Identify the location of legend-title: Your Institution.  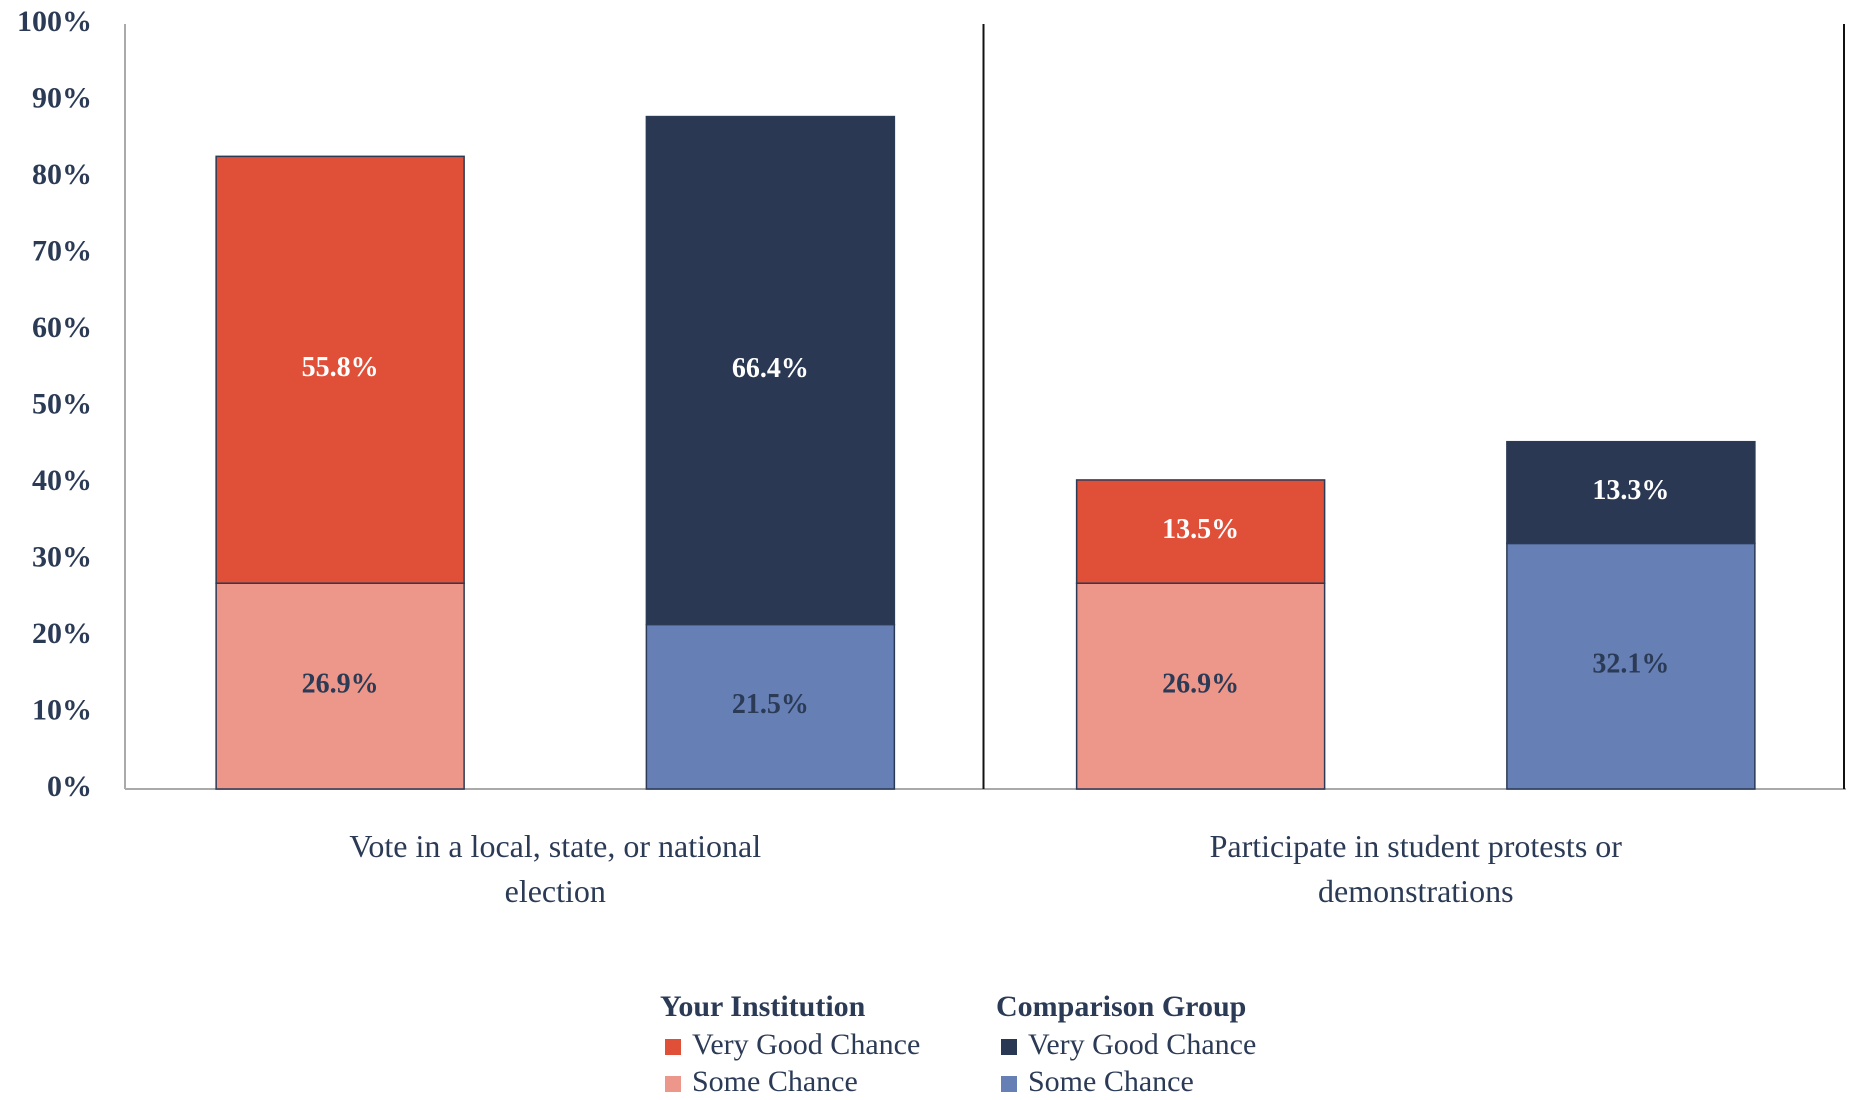
(763, 1006).